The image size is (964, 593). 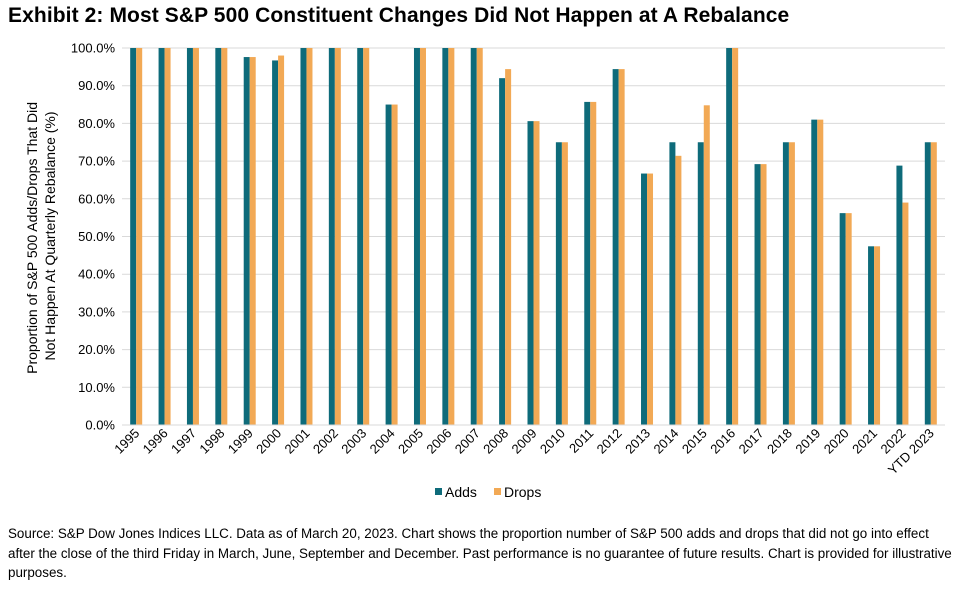 I want to click on bar-adds-2000, so click(x=275, y=242).